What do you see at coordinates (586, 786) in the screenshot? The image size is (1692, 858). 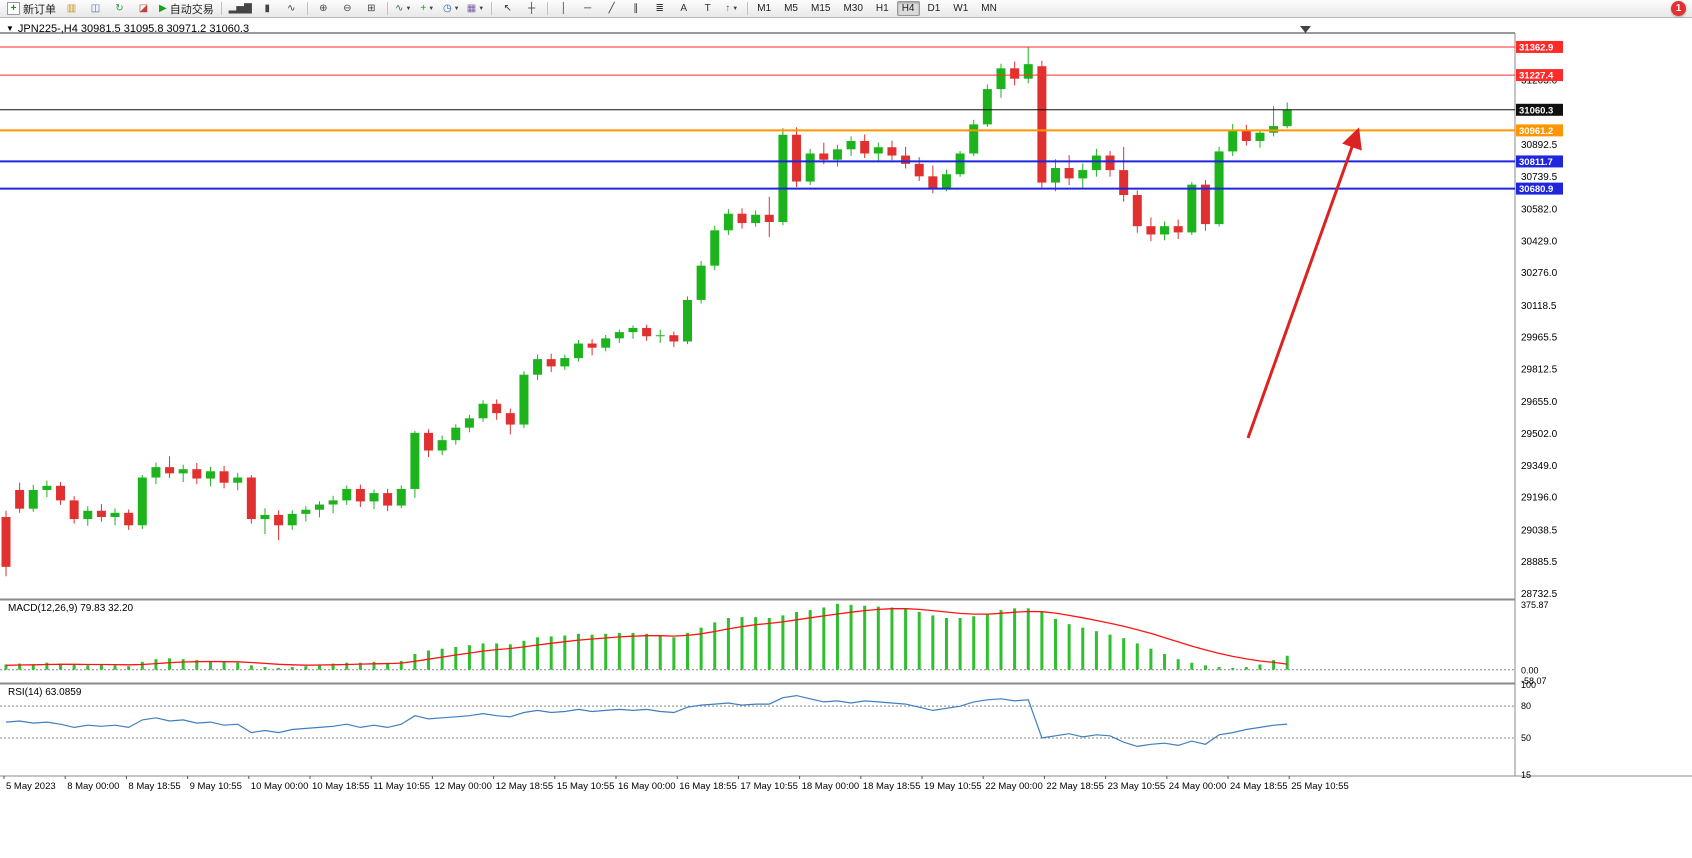 I see `svg-text: 15 May 10:55` at bounding box center [586, 786].